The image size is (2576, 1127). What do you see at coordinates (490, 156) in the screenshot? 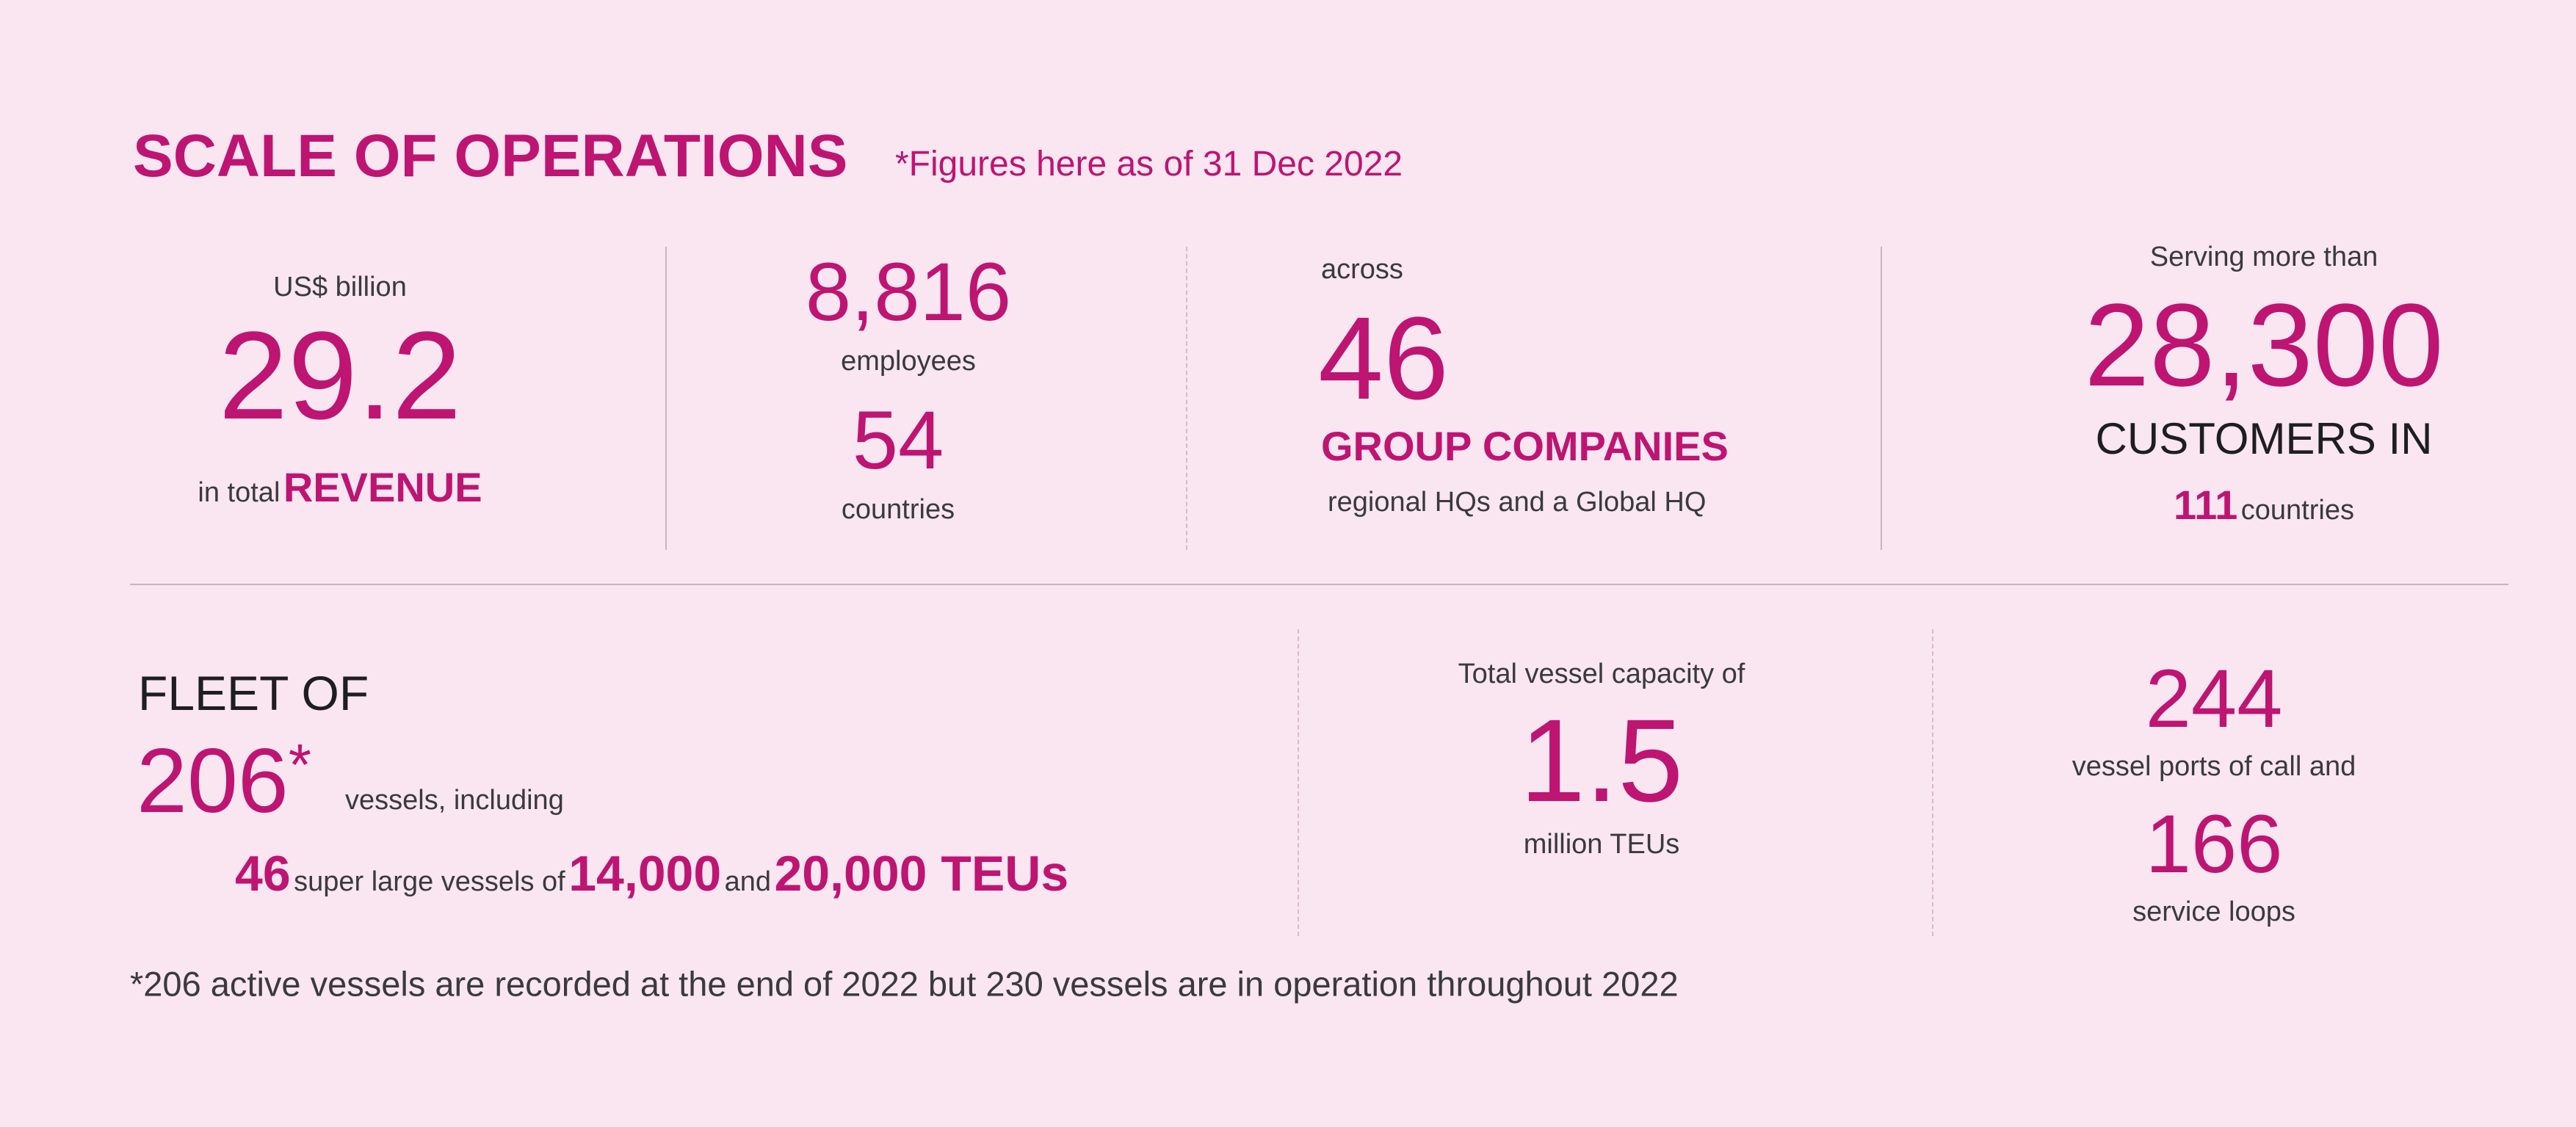
I see `page-title: SCALE OF OPERATIONS` at bounding box center [490, 156].